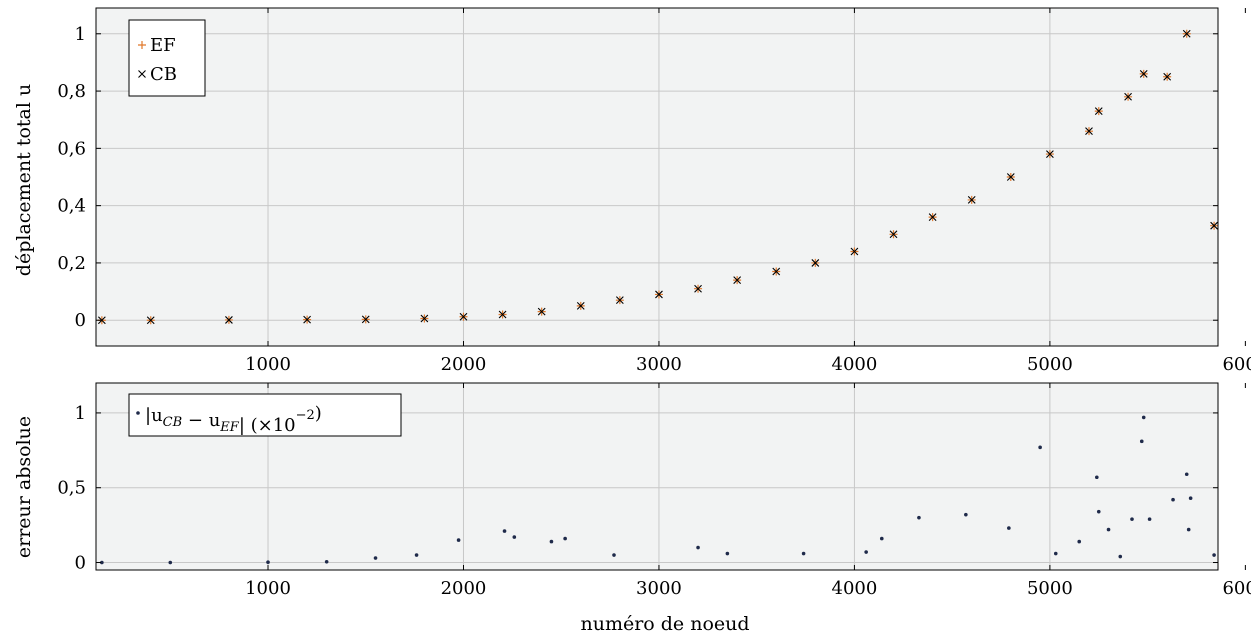 This screenshot has width=1251, height=638. Describe the element at coordinates (71, 91) in the screenshot. I see `y-tick-label: 0,8` at that location.